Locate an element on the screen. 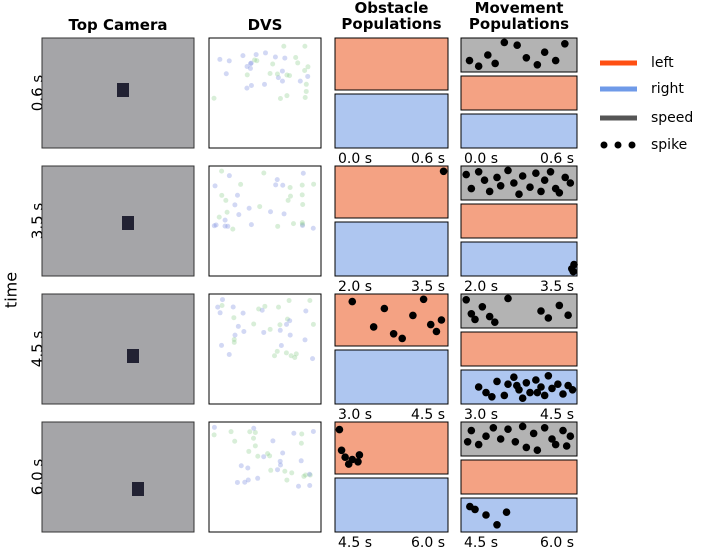 The height and width of the screenshot is (549, 708). y-axis-label: time is located at coordinates (11, 290).